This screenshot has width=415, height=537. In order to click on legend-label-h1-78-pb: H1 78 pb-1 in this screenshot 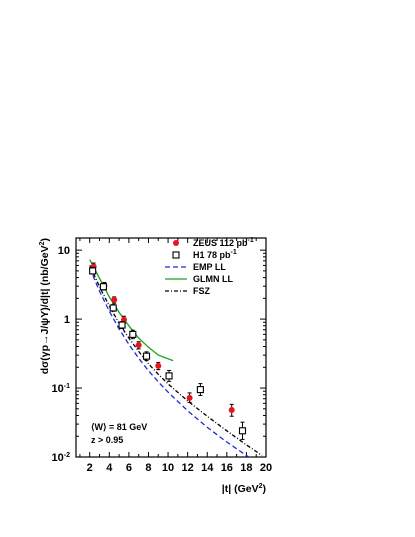, I will do `click(215, 254)`.